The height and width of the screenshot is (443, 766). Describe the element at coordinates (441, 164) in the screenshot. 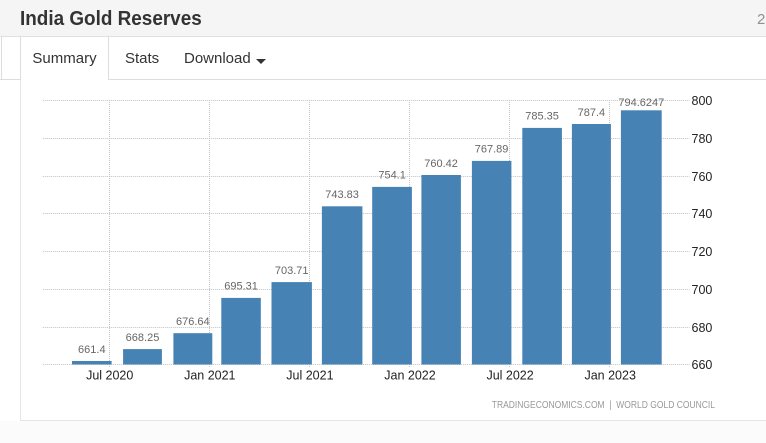

I see `svg-text: 760.42` at that location.